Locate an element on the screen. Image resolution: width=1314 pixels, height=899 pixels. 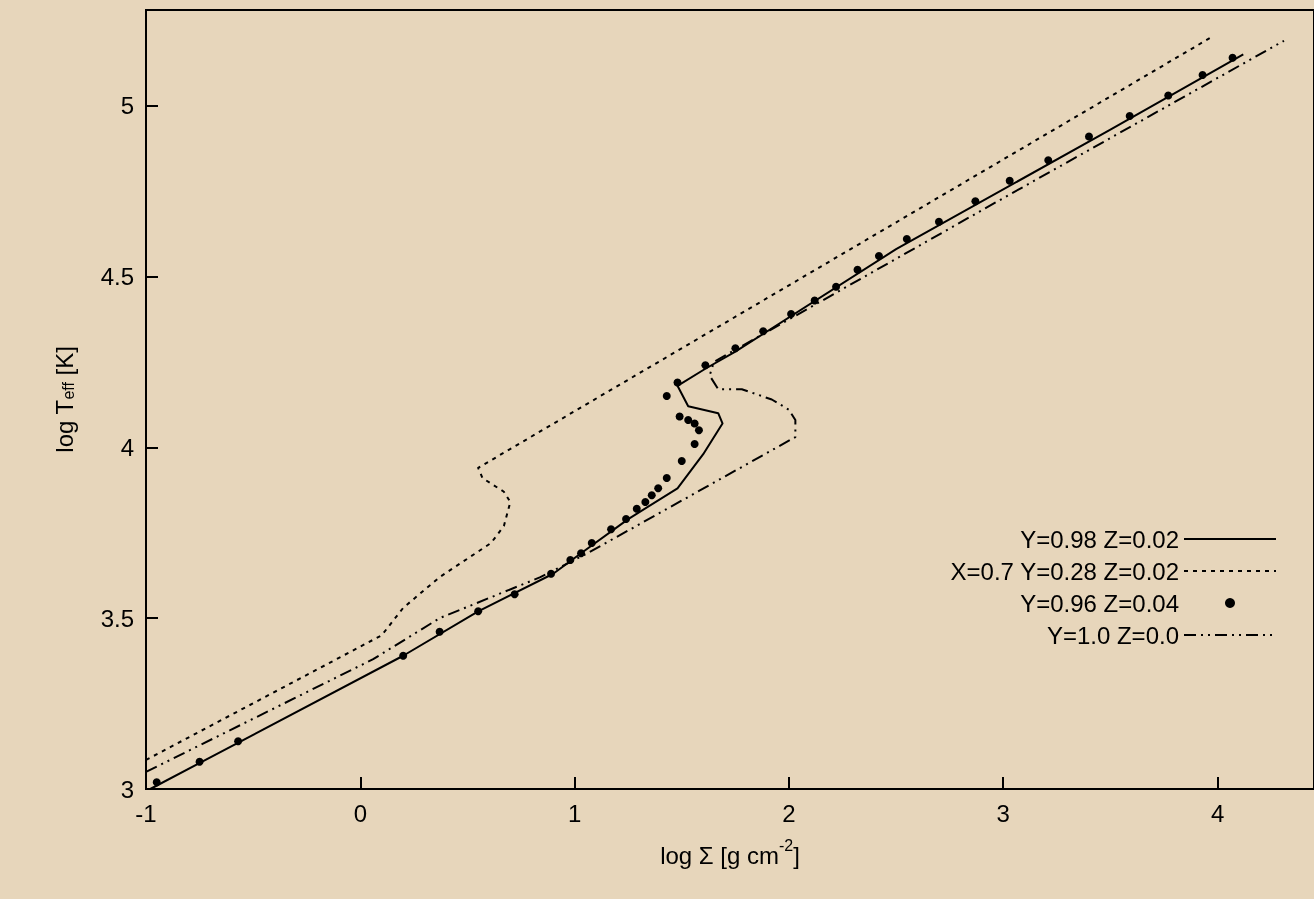
x-tick-label: -1 is located at coordinates (146, 813).